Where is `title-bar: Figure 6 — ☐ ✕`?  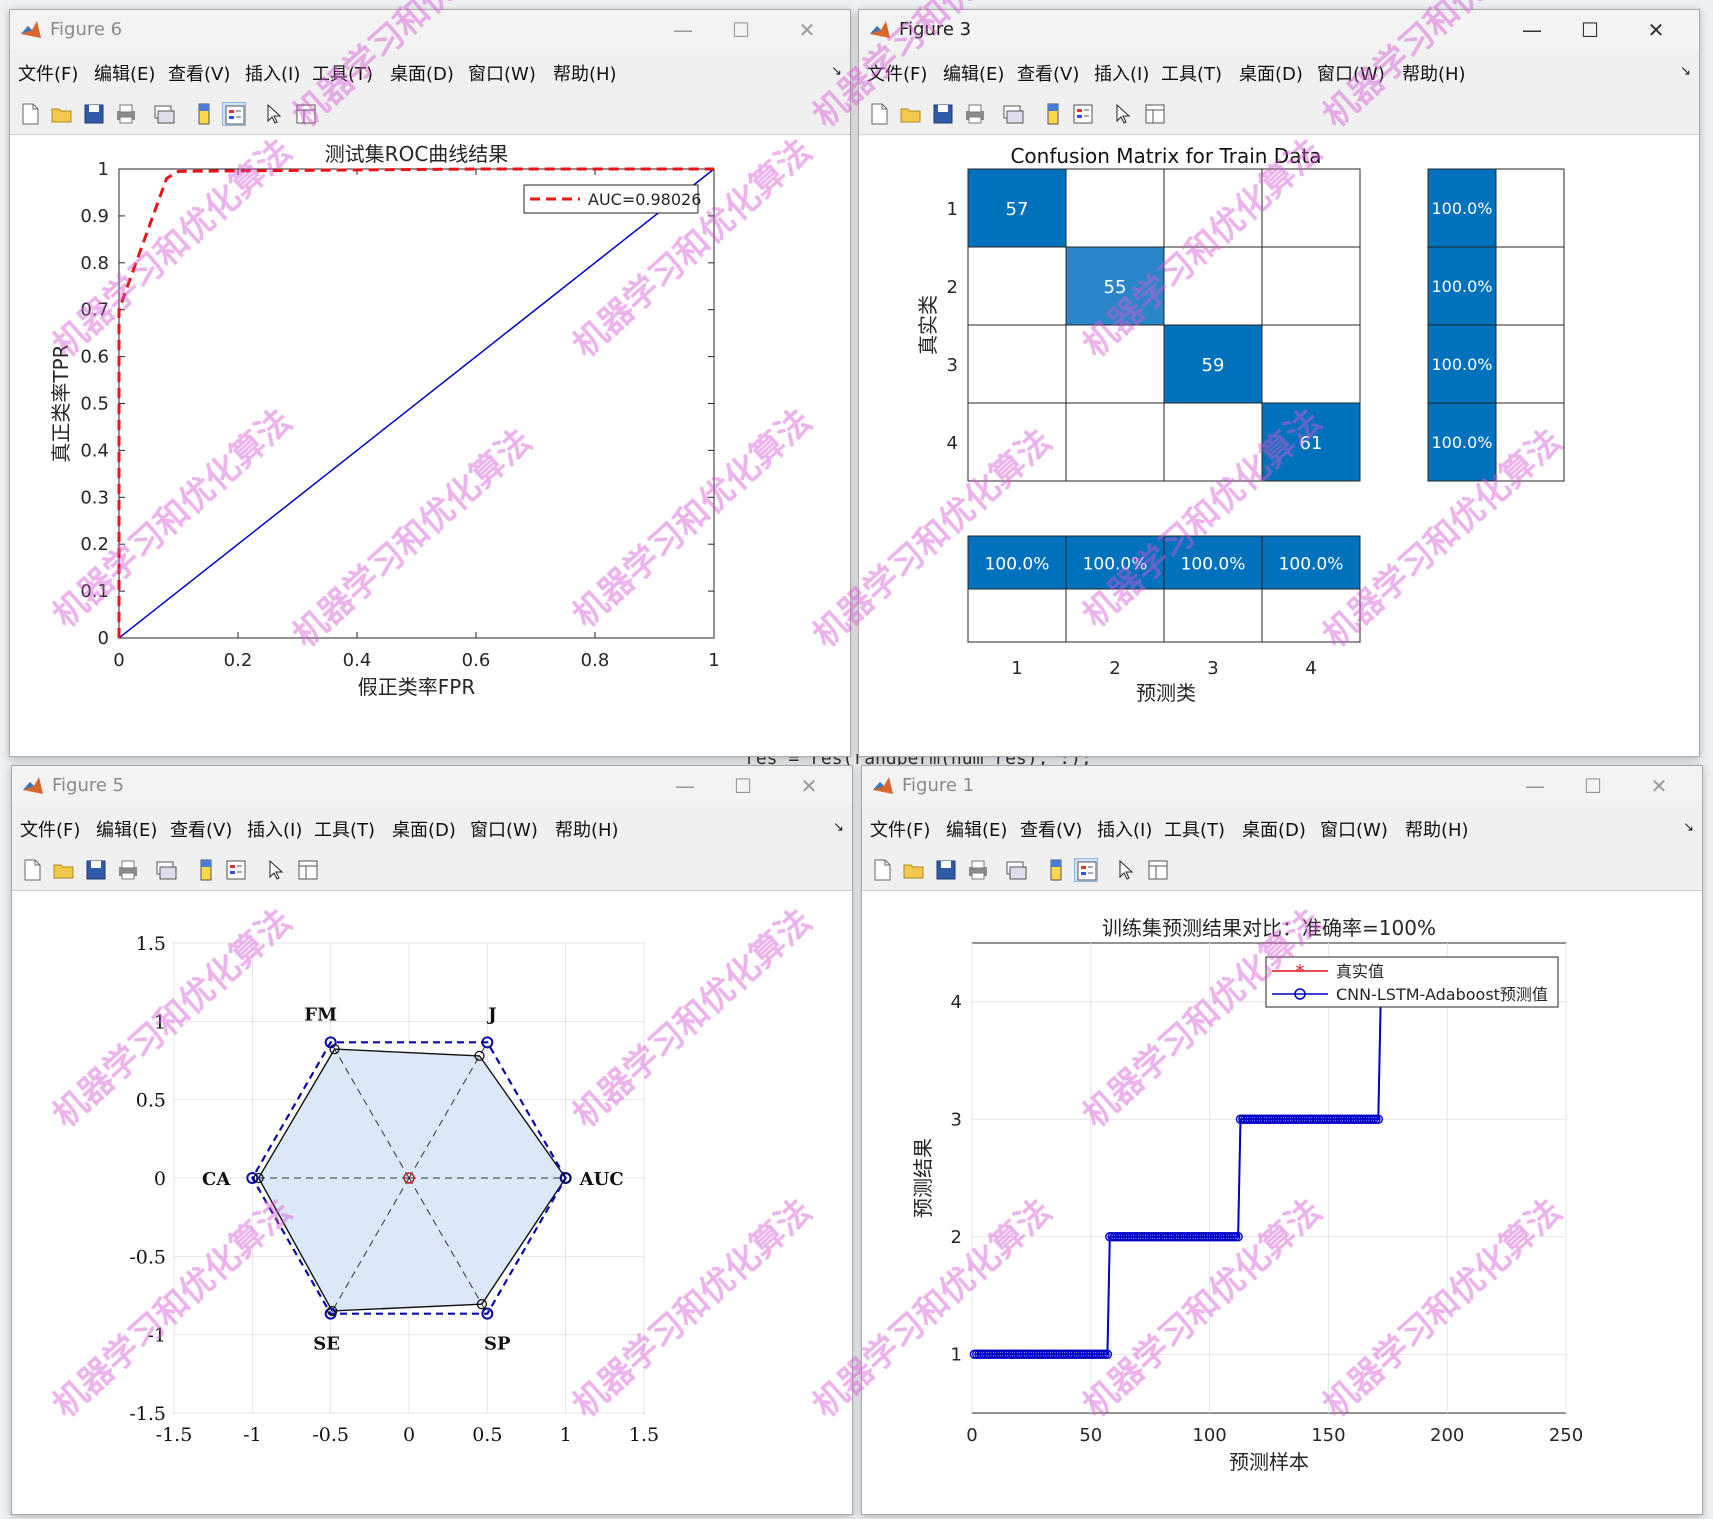 title-bar: Figure 6 — ☐ ✕ is located at coordinates (430, 30).